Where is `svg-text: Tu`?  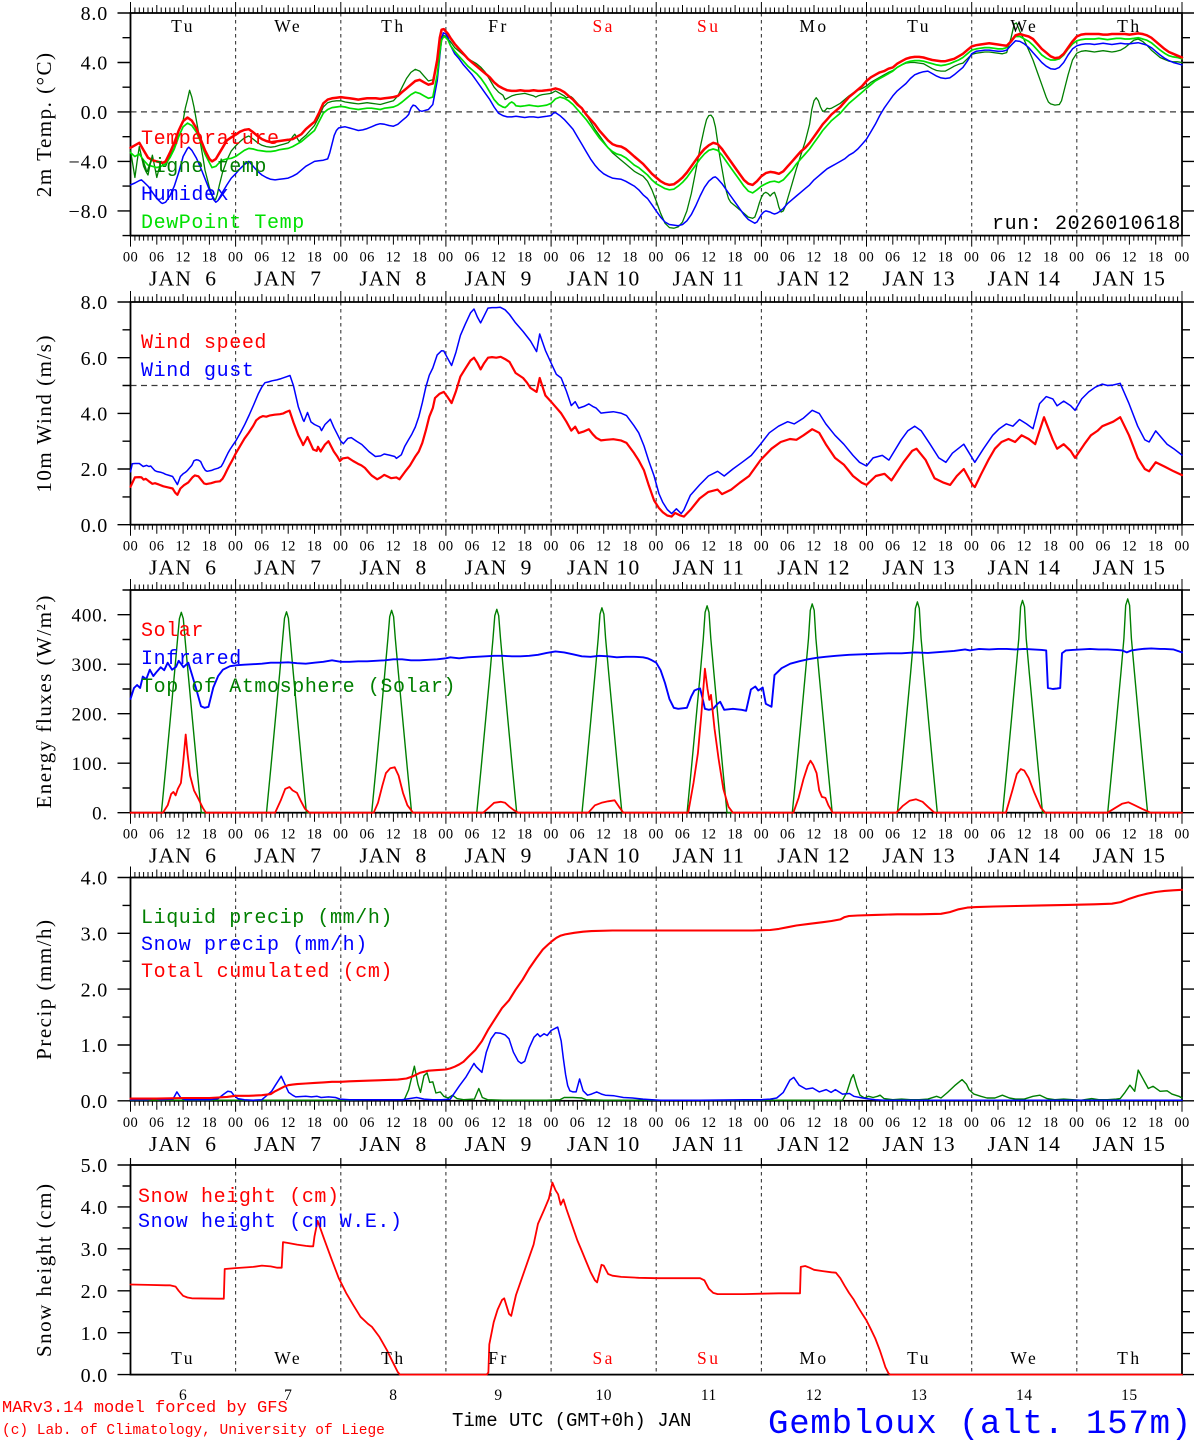
svg-text: Tu is located at coordinates (183, 1358).